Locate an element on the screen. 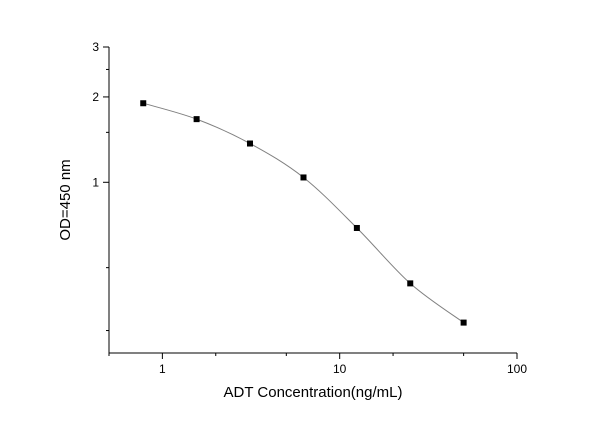 This screenshot has height=421, width=600. y-axis-label: OD=450 nm is located at coordinates (65, 199).